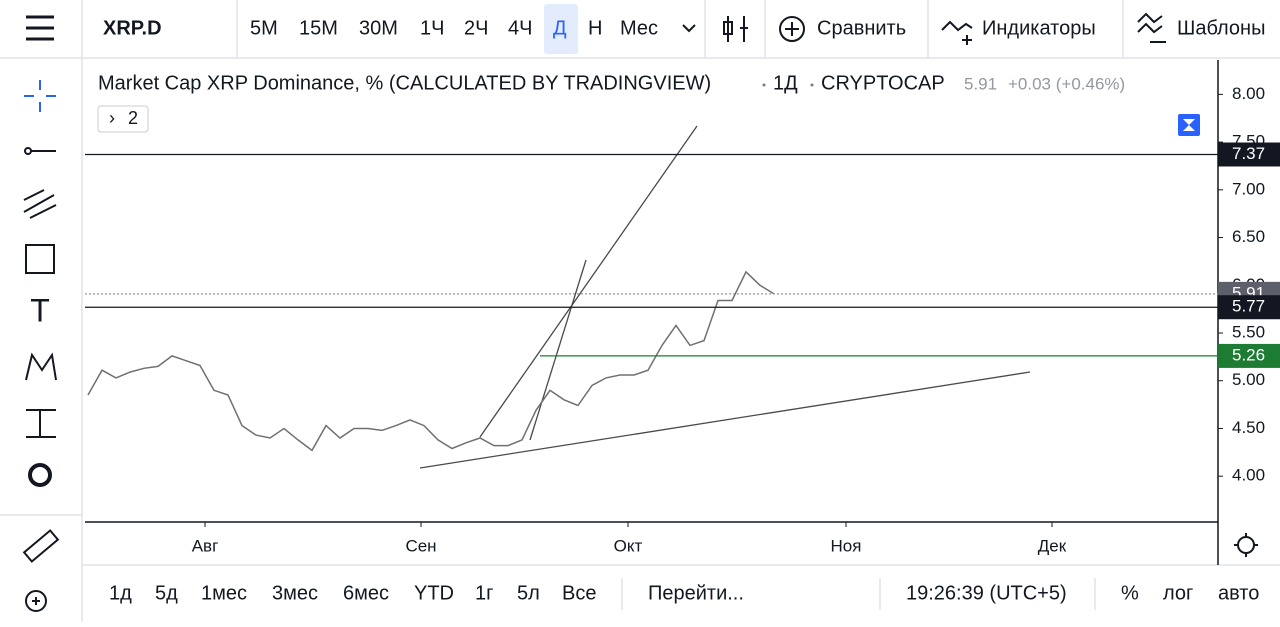  I want to click on price-tag-label: 7.37, so click(1248, 153).